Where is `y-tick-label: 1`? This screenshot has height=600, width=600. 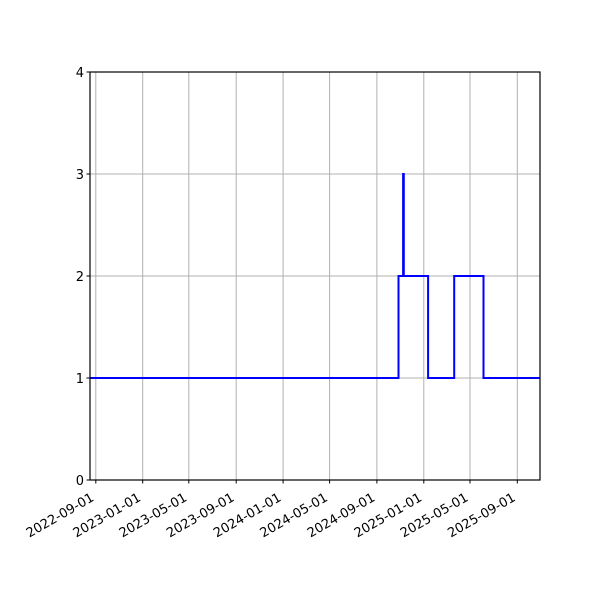
y-tick-label: 1 is located at coordinates (80, 379).